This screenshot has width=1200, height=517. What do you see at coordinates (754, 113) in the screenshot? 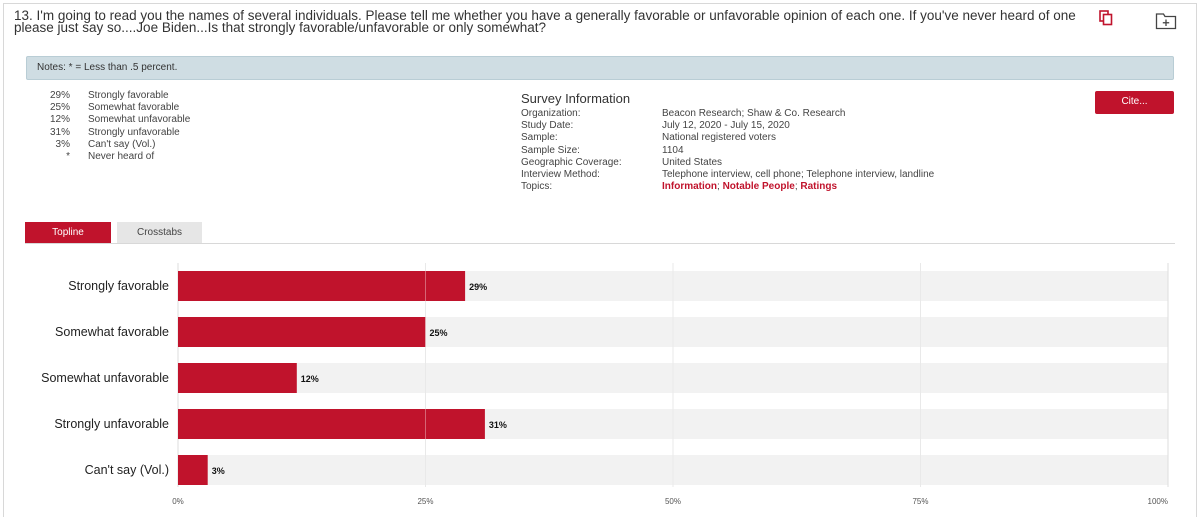
I see `info-value: Beacon Research; Shaw & Co. Research` at bounding box center [754, 113].